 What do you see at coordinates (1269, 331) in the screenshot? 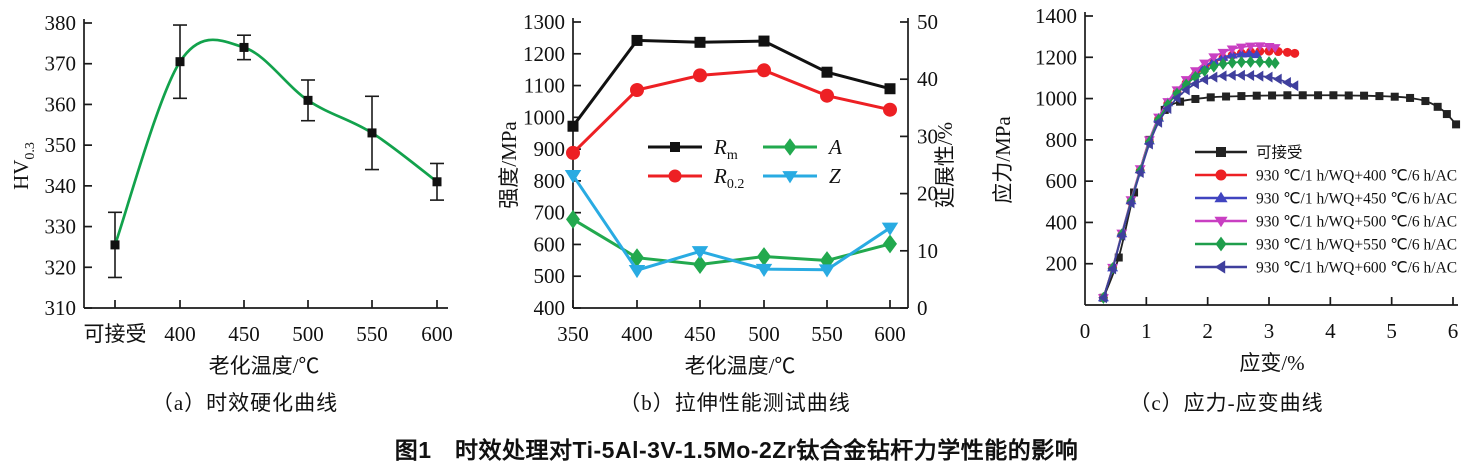
I see `svg-text: 3` at bounding box center [1269, 331].